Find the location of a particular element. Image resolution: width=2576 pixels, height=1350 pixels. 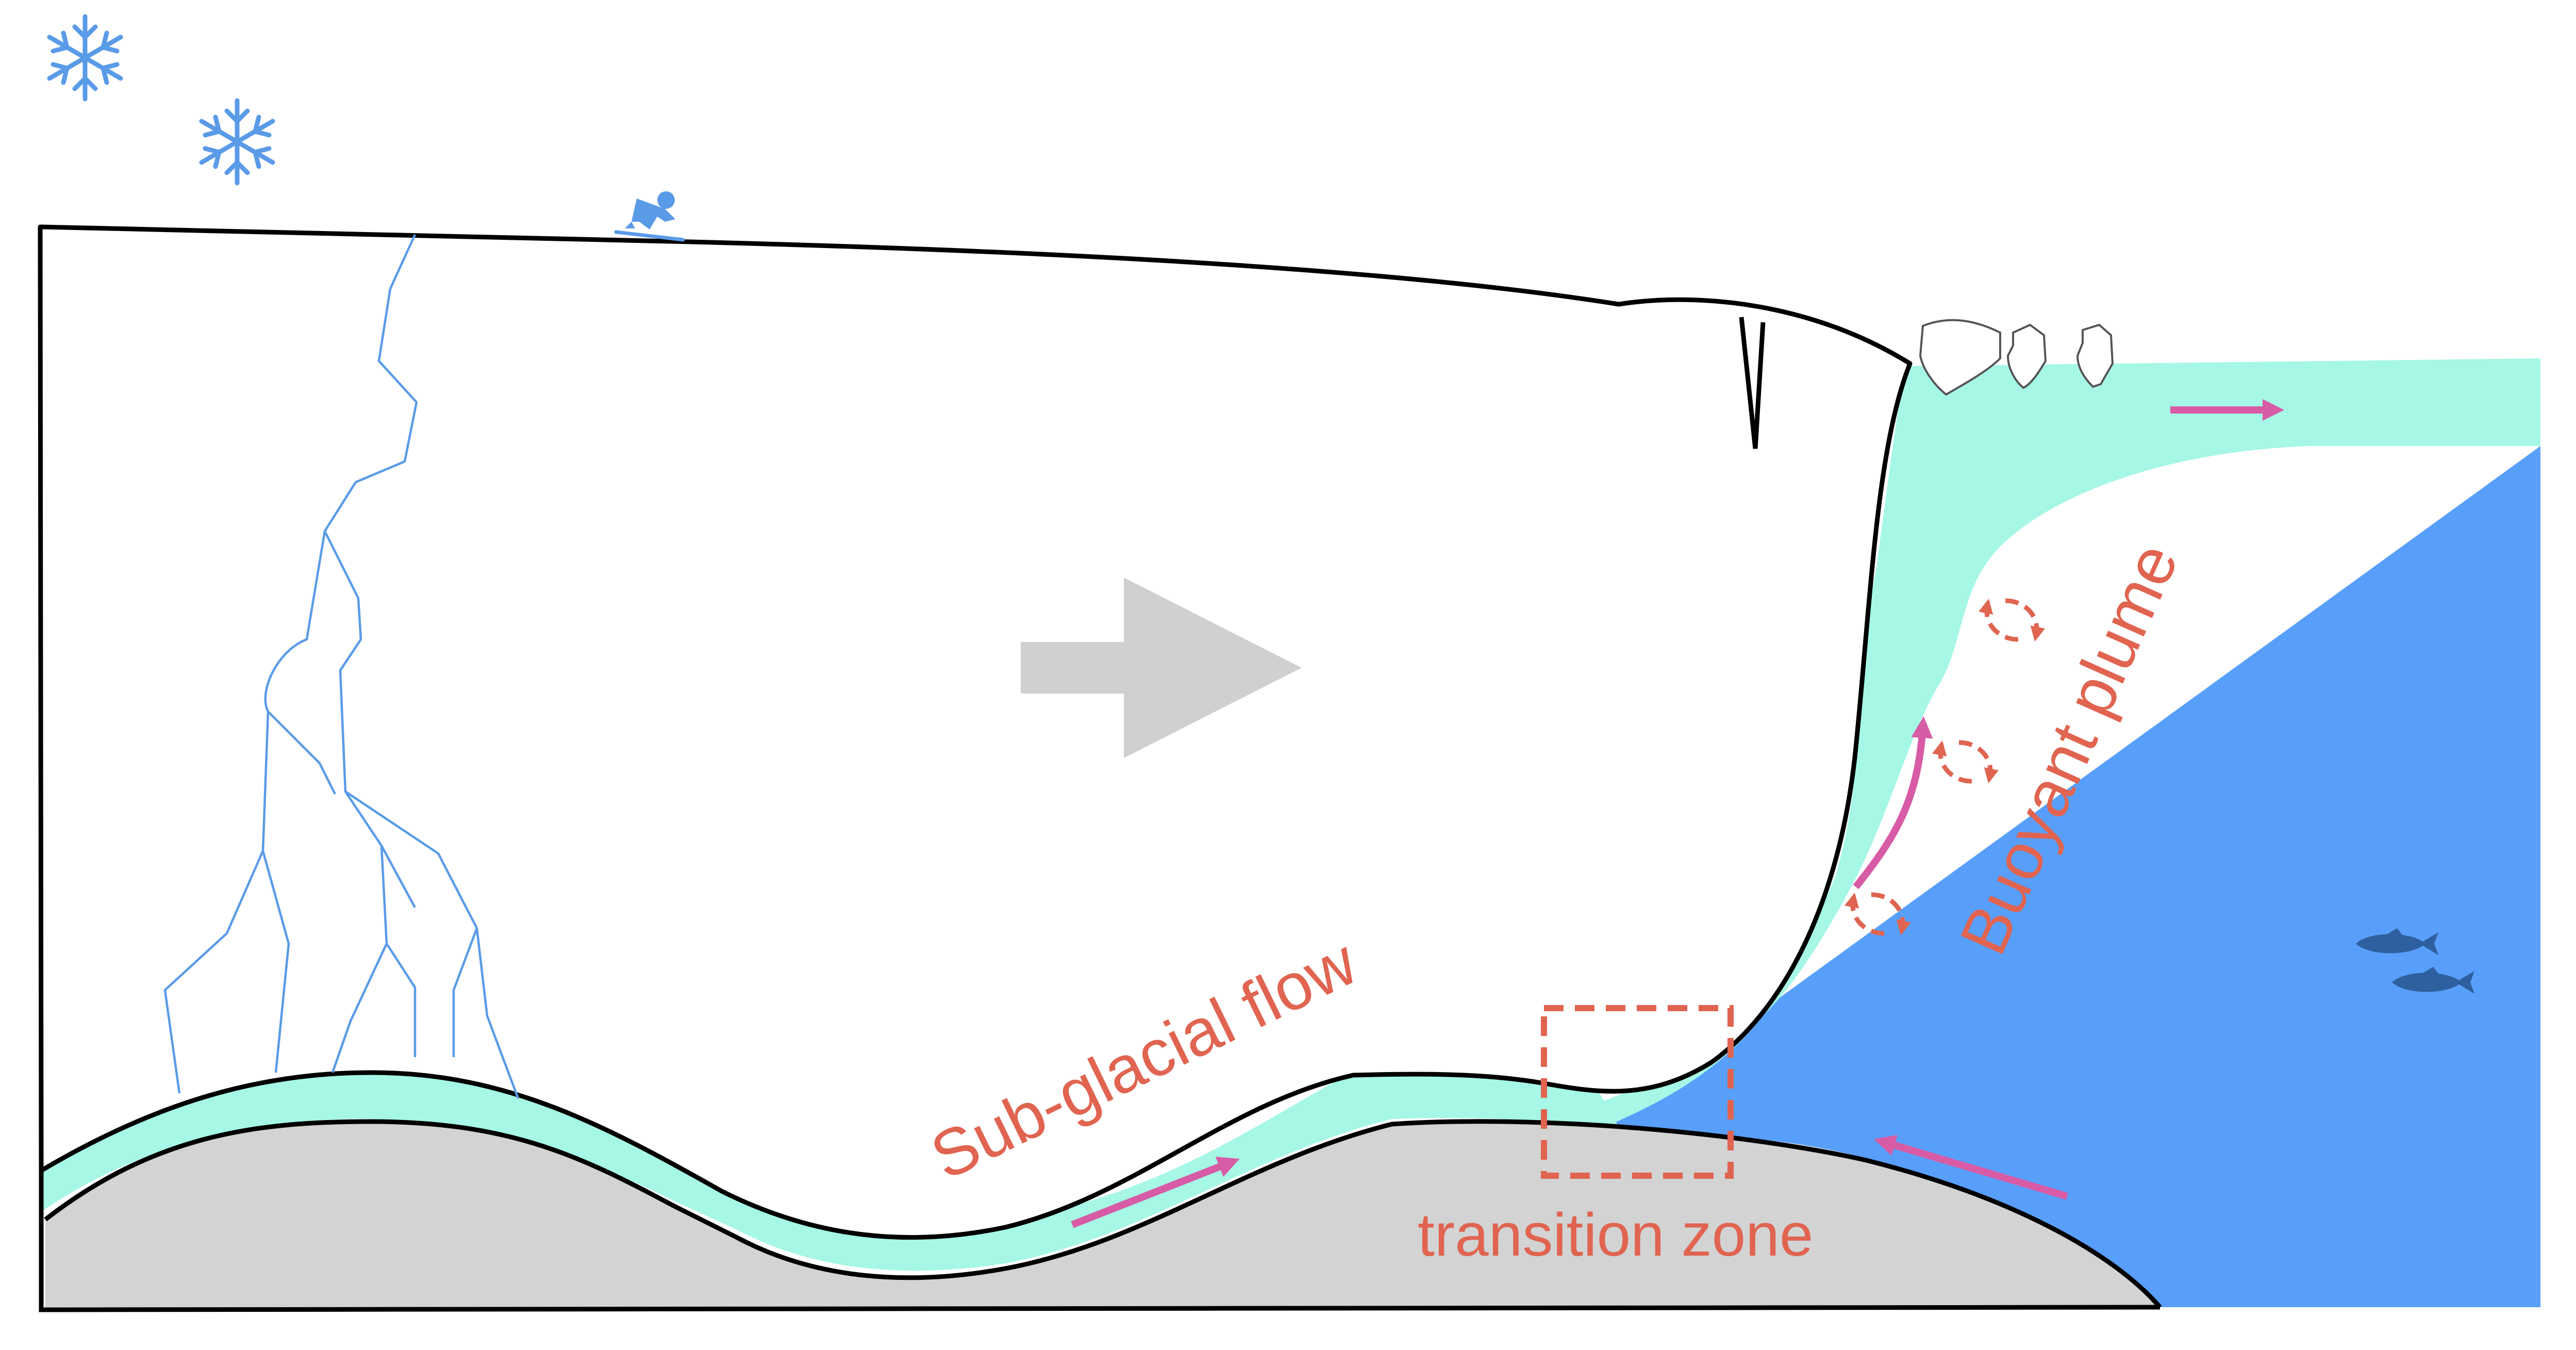

transition-zone-label: transition zone is located at coordinates (1615, 1235).